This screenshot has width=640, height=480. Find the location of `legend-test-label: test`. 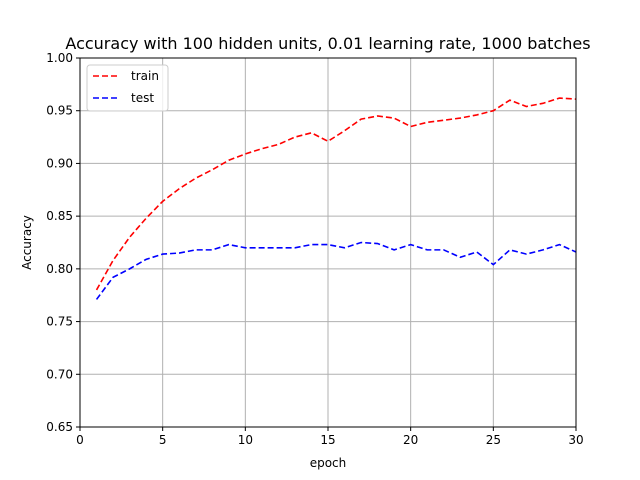

legend-test-label: test is located at coordinates (142, 98).